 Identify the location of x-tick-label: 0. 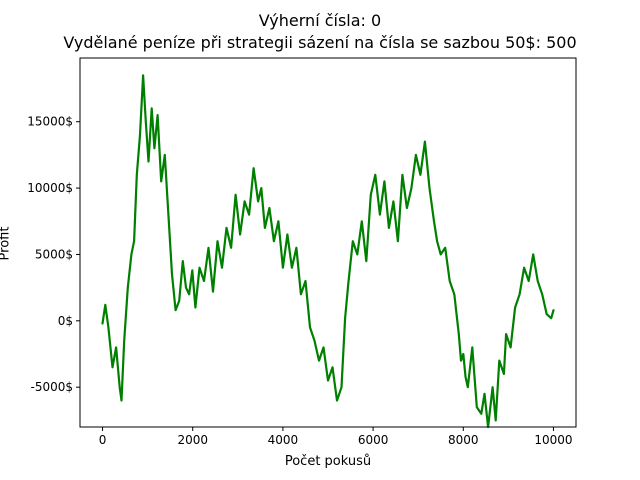
(103, 440).